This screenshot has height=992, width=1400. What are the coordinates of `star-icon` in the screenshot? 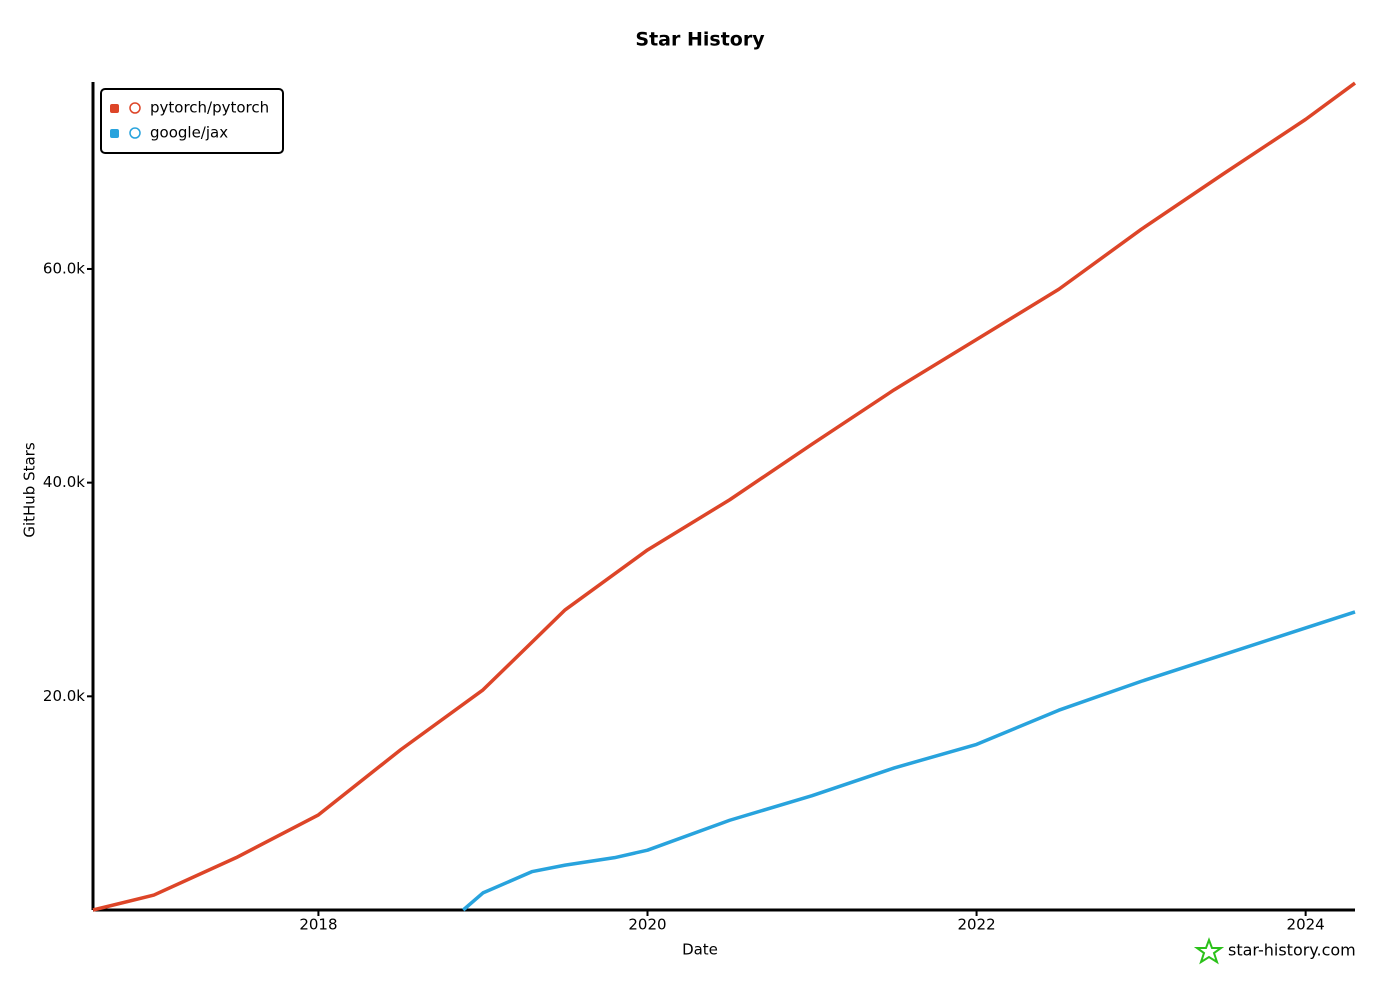 It's located at (1209, 951).